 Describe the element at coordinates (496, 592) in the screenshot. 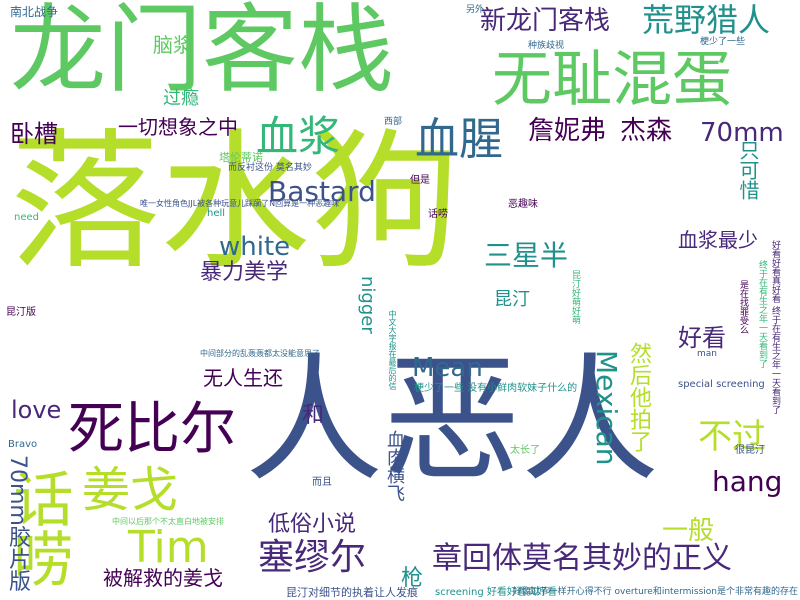

I see `cloud-word: screening 好看好看真好看` at that location.